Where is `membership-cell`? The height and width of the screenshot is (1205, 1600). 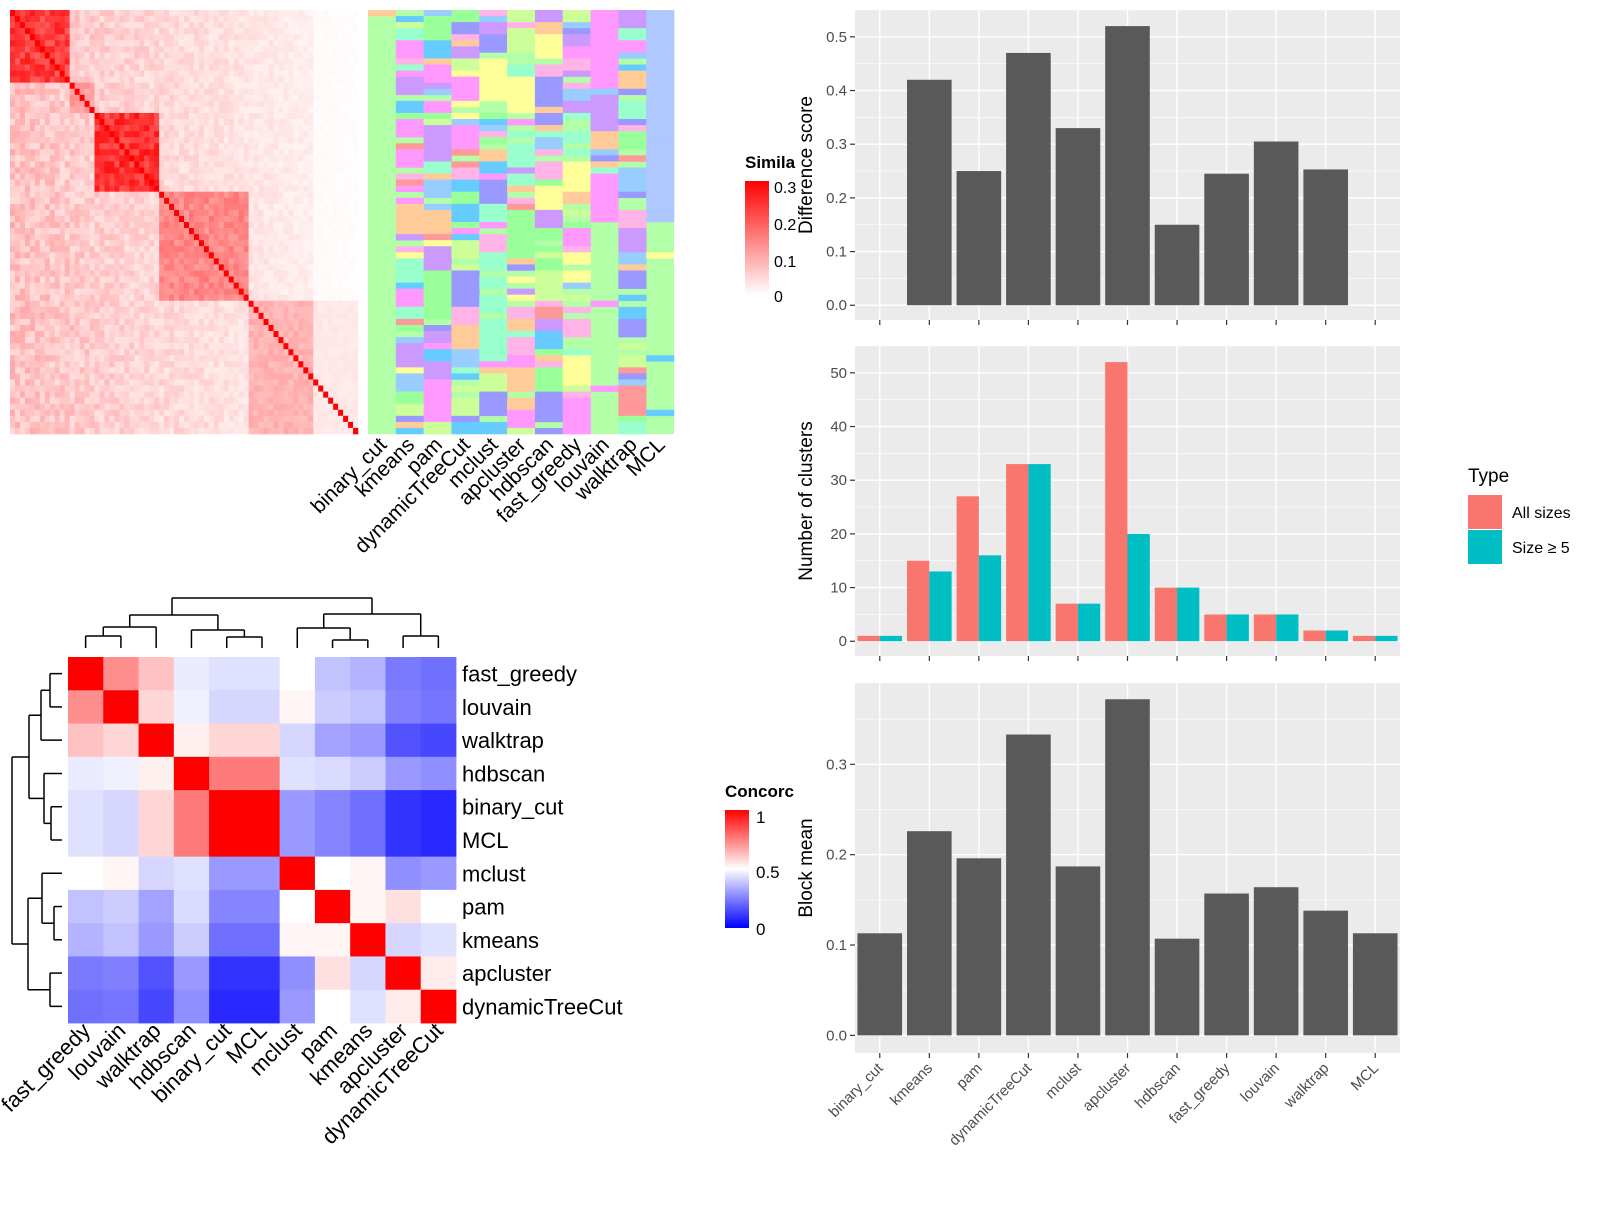
membership-cell is located at coordinates (409, 358).